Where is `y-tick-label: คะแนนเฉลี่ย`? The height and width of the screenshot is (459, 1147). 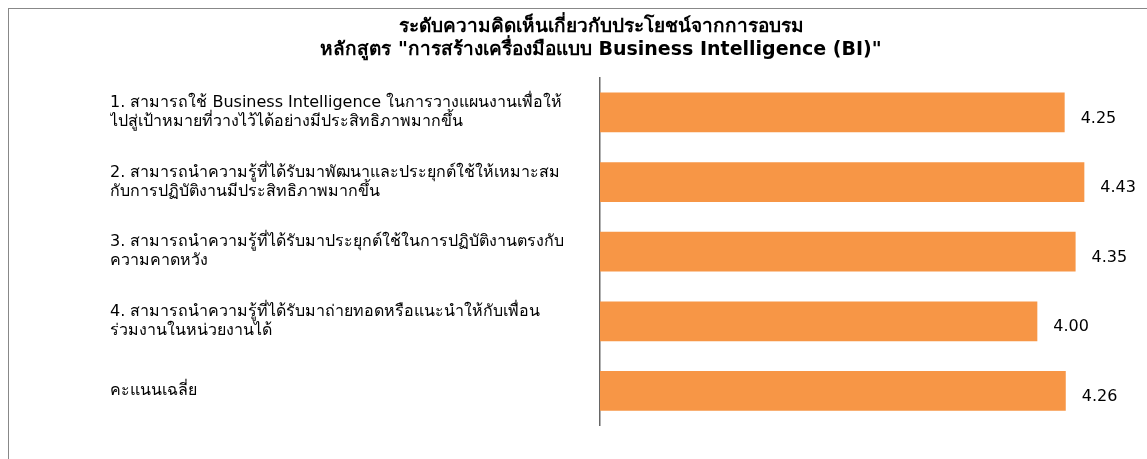 y-tick-label: คะแนนเฉลี่ย is located at coordinates (153, 389).